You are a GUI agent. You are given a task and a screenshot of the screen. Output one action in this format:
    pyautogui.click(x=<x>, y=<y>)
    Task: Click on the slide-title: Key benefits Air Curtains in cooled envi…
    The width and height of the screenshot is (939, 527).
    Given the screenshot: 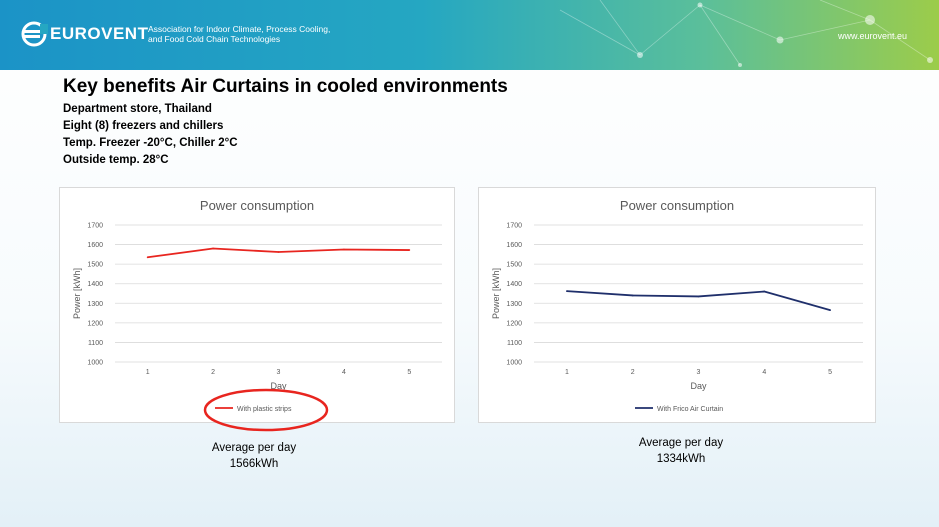 What is the action you would take?
    pyautogui.click(x=285, y=86)
    